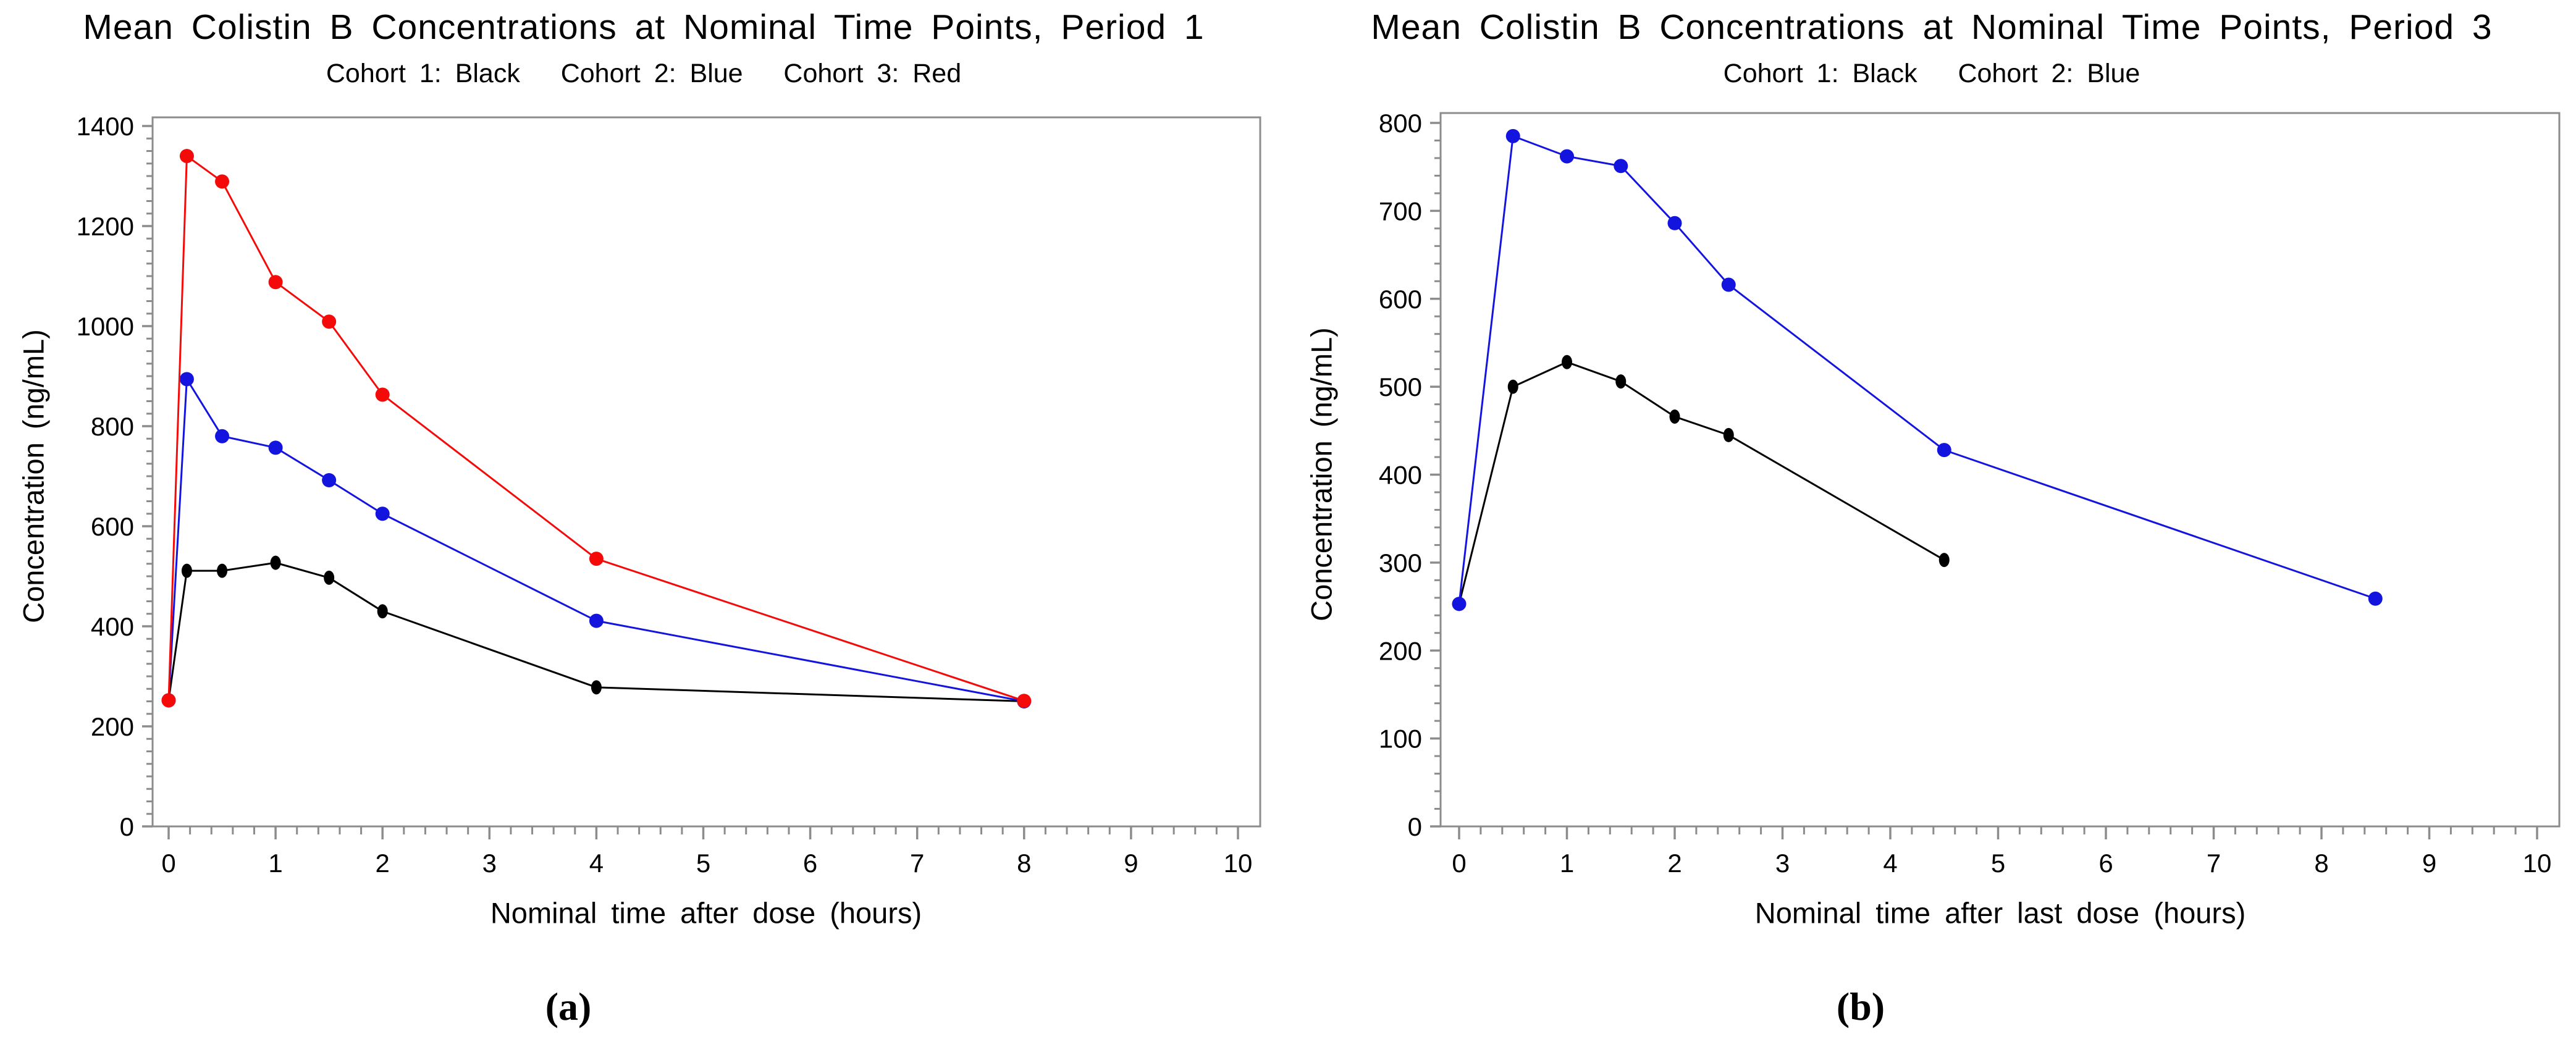  I want to click on y-tick-label: 1000, so click(105, 326).